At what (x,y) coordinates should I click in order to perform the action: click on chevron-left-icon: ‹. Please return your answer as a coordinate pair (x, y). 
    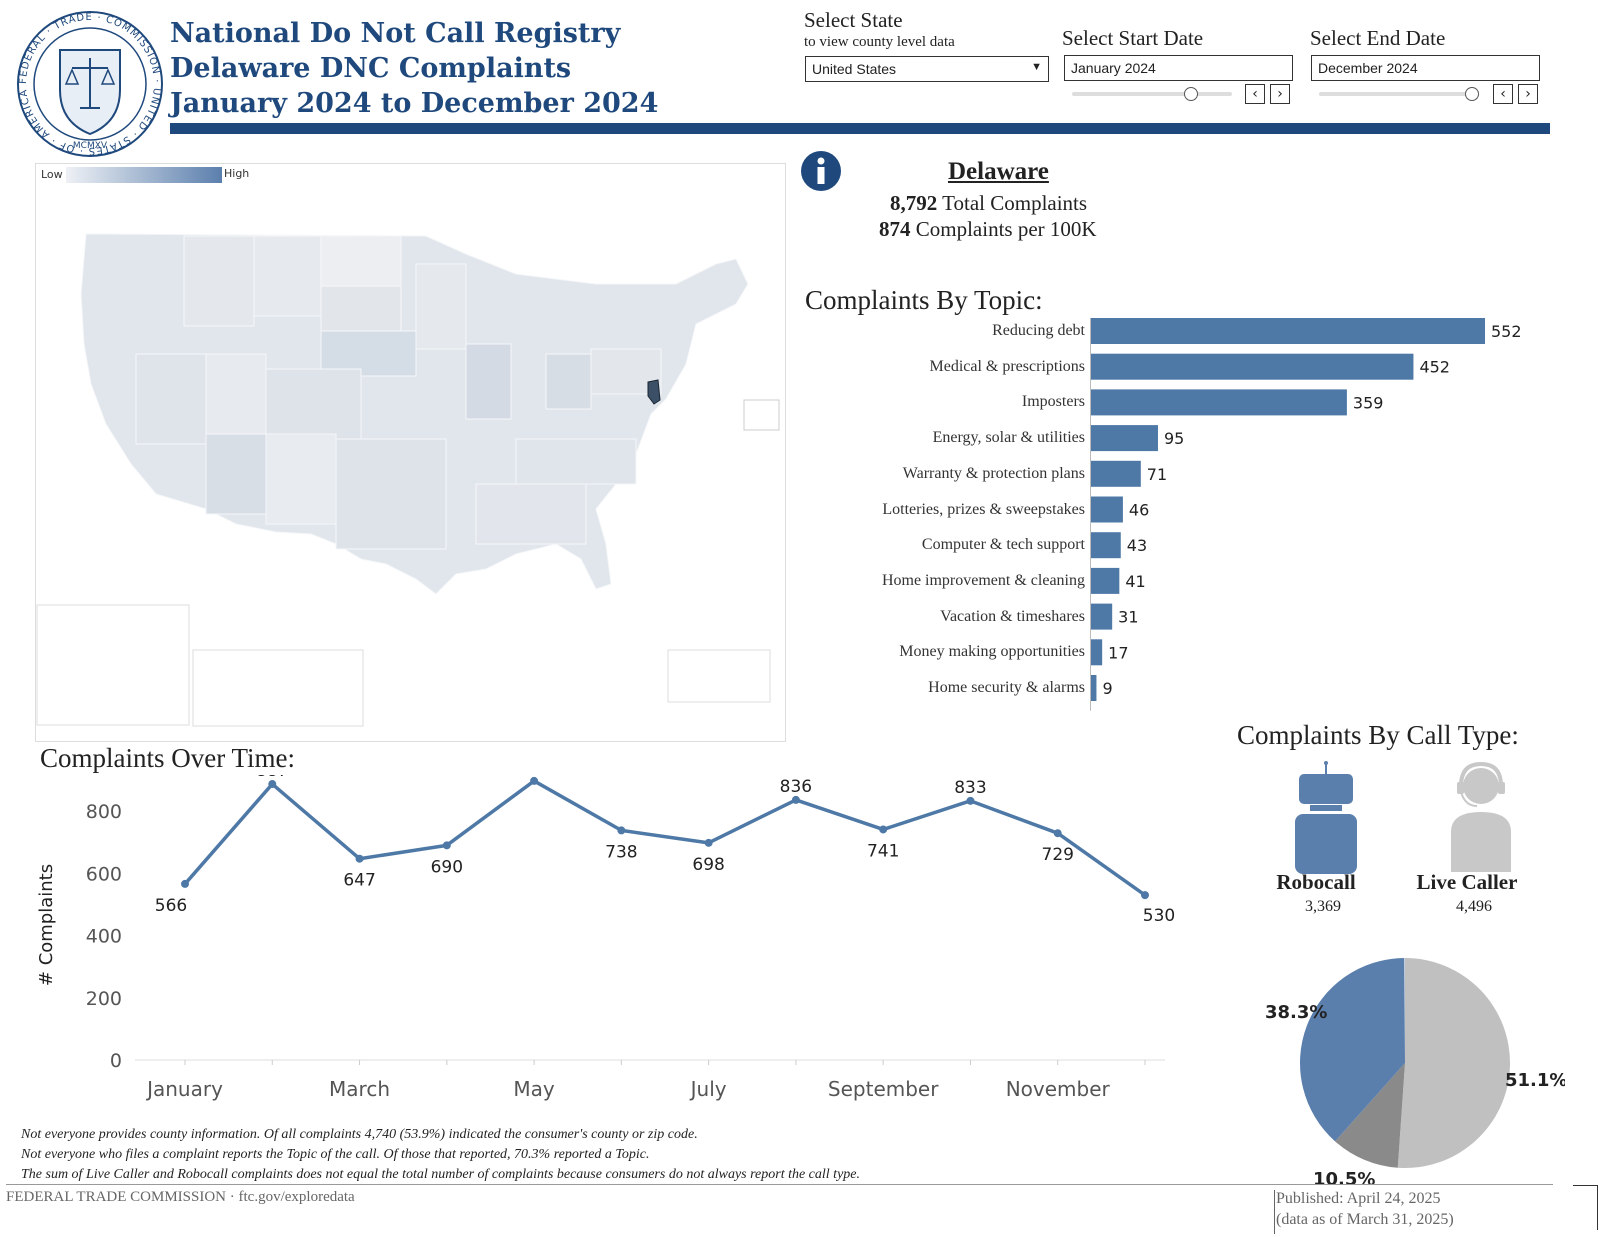
    Looking at the image, I should click on (1503, 94).